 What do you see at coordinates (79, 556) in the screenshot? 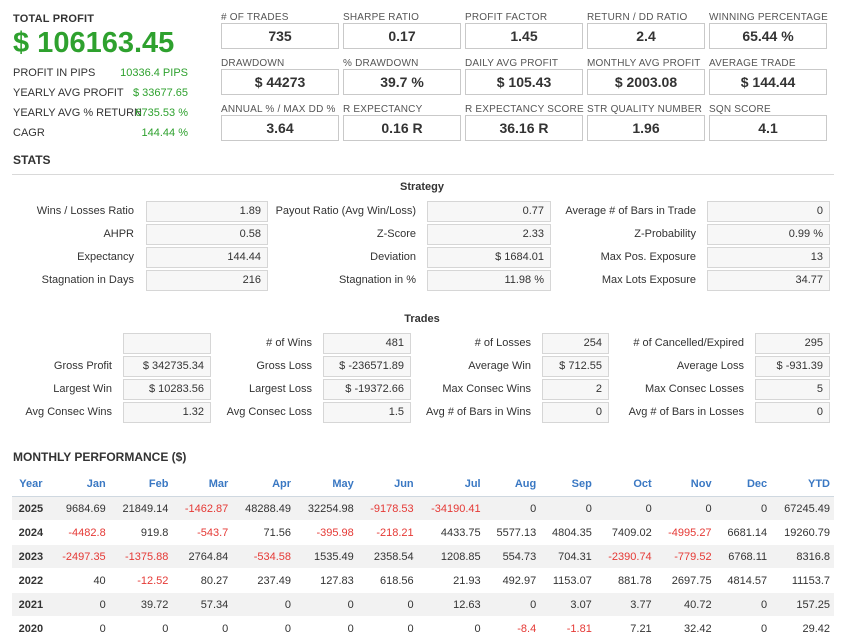
I see `table-cell: -2497.35` at bounding box center [79, 556].